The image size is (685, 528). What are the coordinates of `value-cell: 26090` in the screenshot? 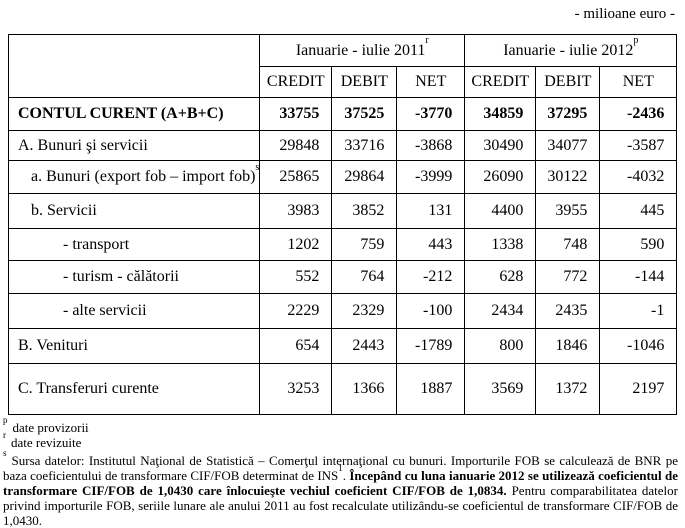 It's located at (500, 177).